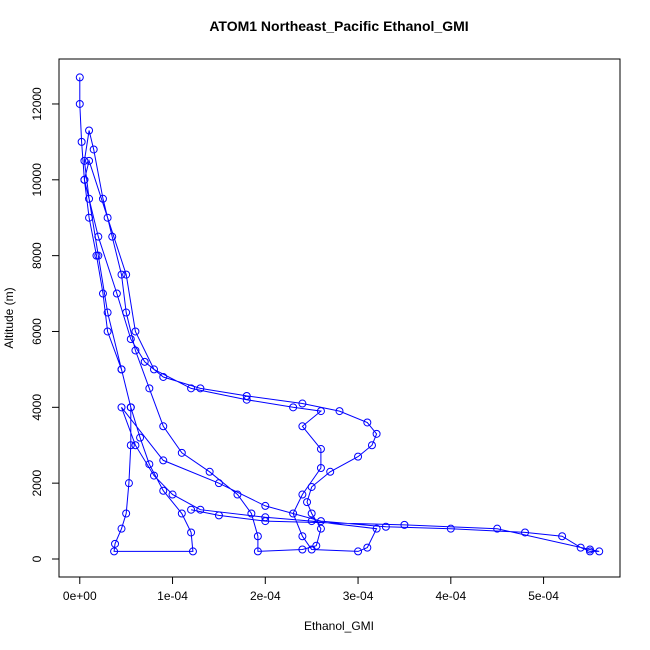 This screenshot has width=650, height=650. Describe the element at coordinates (37, 180) in the screenshot. I see `y-tick-label: 10000` at that location.